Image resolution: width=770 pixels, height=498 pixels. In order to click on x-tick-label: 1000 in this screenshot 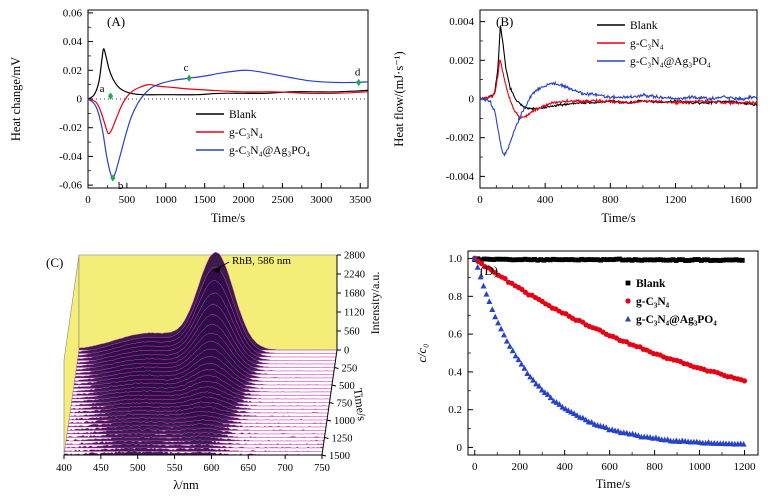, I will do `click(700, 467)`.